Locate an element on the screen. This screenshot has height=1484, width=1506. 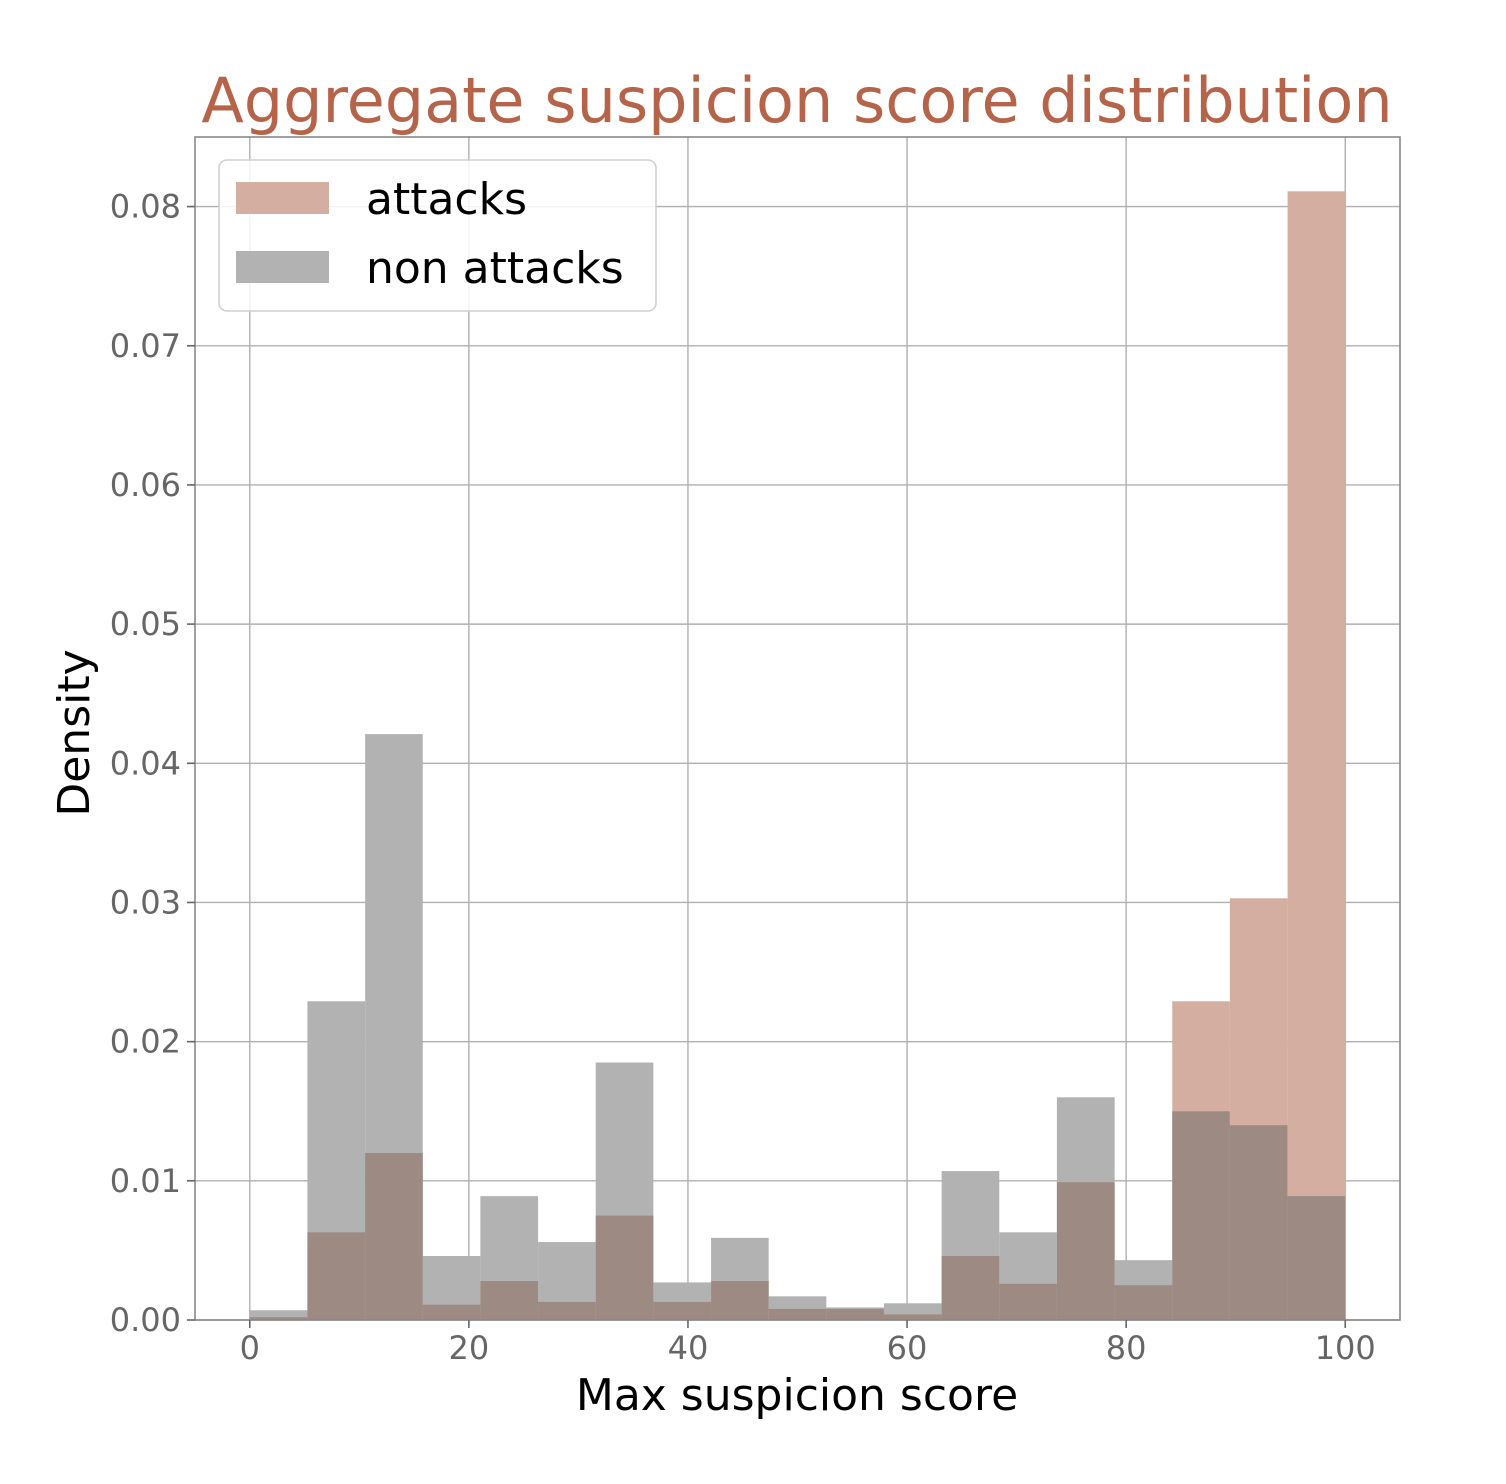
bar-non-attacks is located at coordinates (278, 1315).